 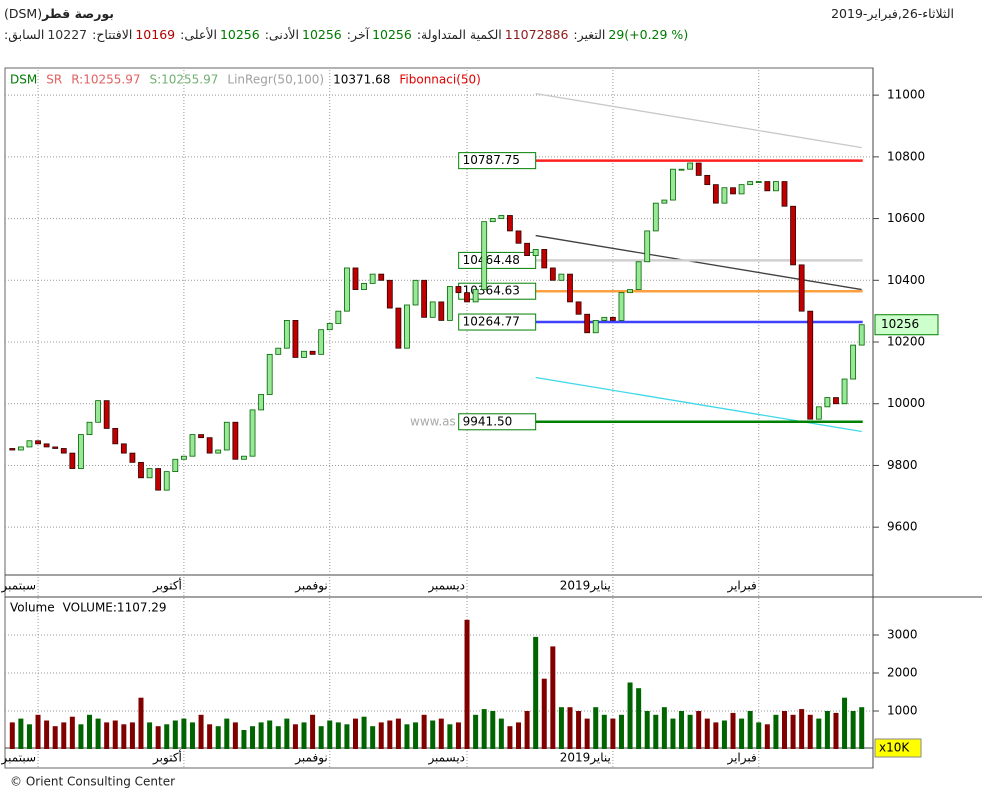 What do you see at coordinates (45, 34) in the screenshot?
I see `stat: السابق: 10227` at bounding box center [45, 34].